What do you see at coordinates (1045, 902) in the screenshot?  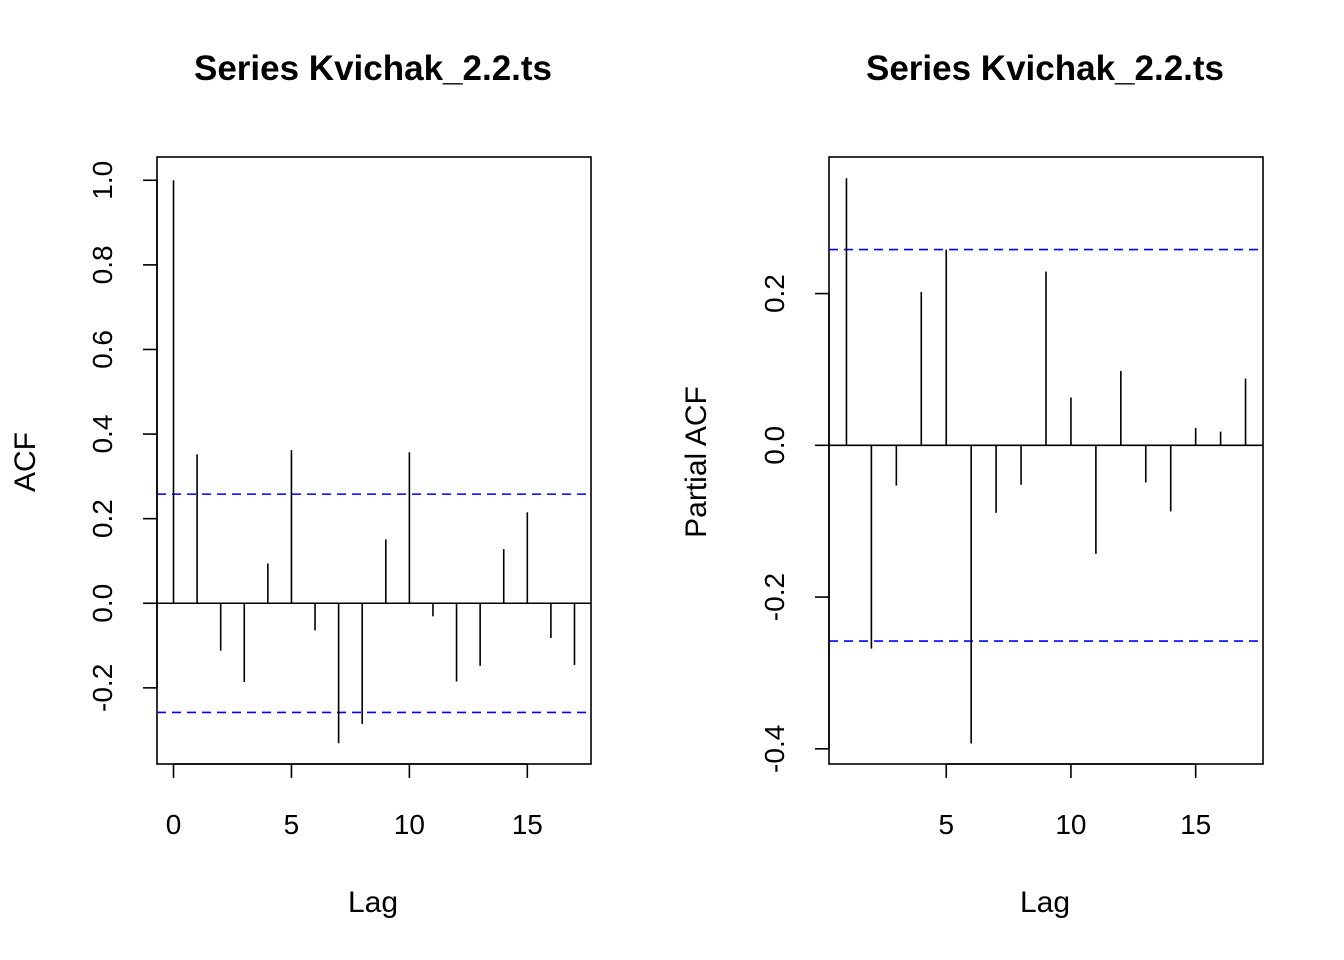 I see `pacf-x-axis-label: Lag` at bounding box center [1045, 902].